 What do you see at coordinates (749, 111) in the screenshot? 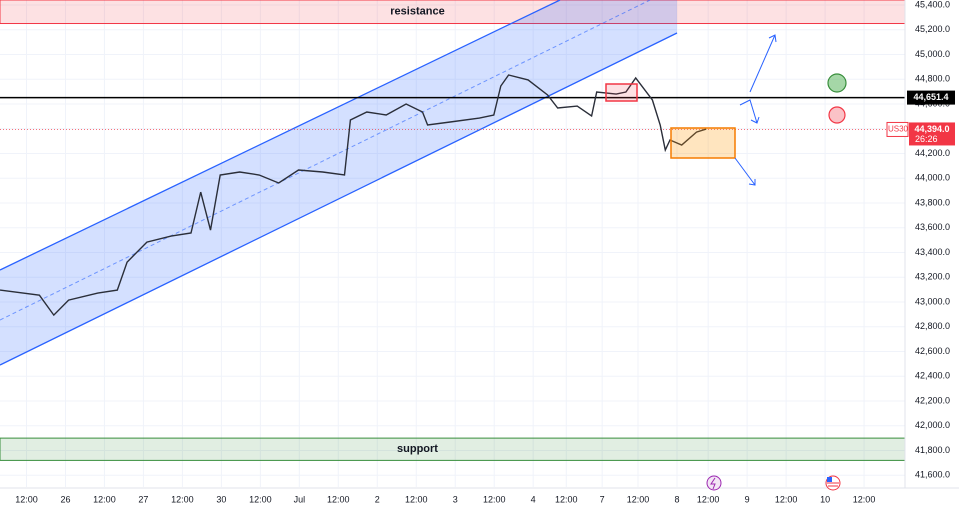
I see `arrow-small` at bounding box center [749, 111].